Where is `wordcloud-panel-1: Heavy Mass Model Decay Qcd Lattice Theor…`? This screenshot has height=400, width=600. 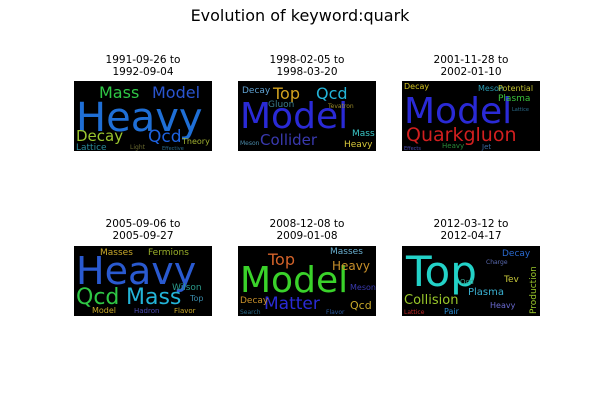 wordcloud-panel-1: Heavy Mass Model Decay Qcd Lattice Theor… is located at coordinates (143, 116).